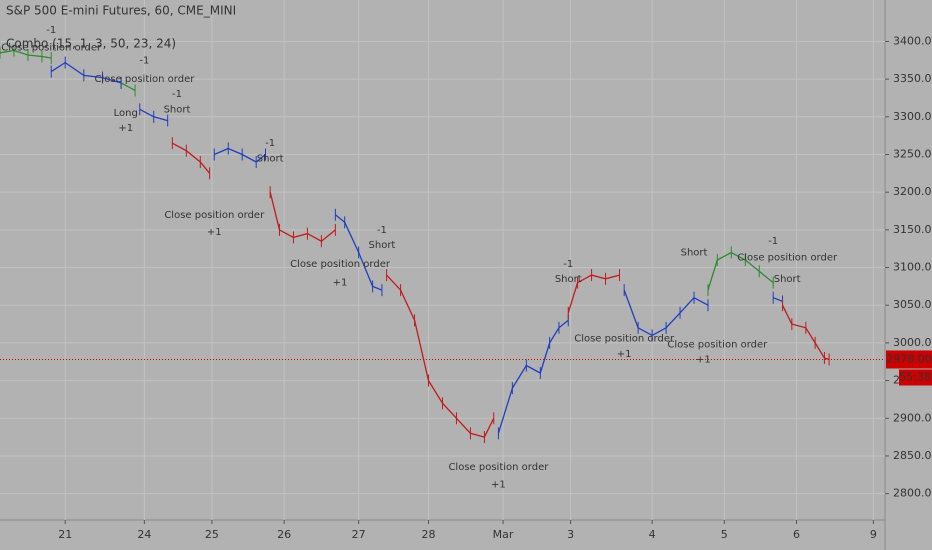  What do you see at coordinates (912, 153) in the screenshot?
I see `y-tick-label: 3250.00` at bounding box center [912, 153].